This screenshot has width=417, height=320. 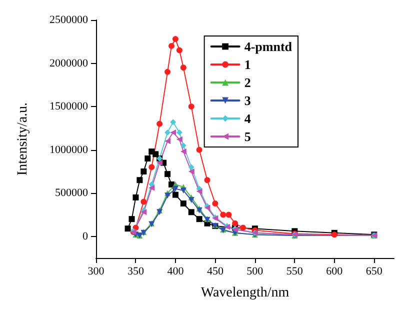 I want to click on x-tick-label: 400, so click(x=175, y=272).